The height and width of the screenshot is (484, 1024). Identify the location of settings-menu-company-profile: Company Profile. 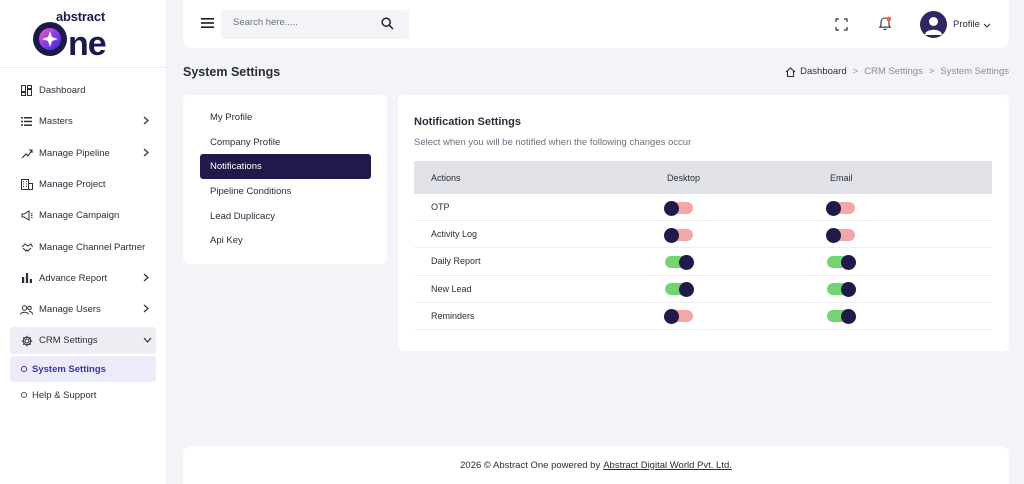
(245, 142).